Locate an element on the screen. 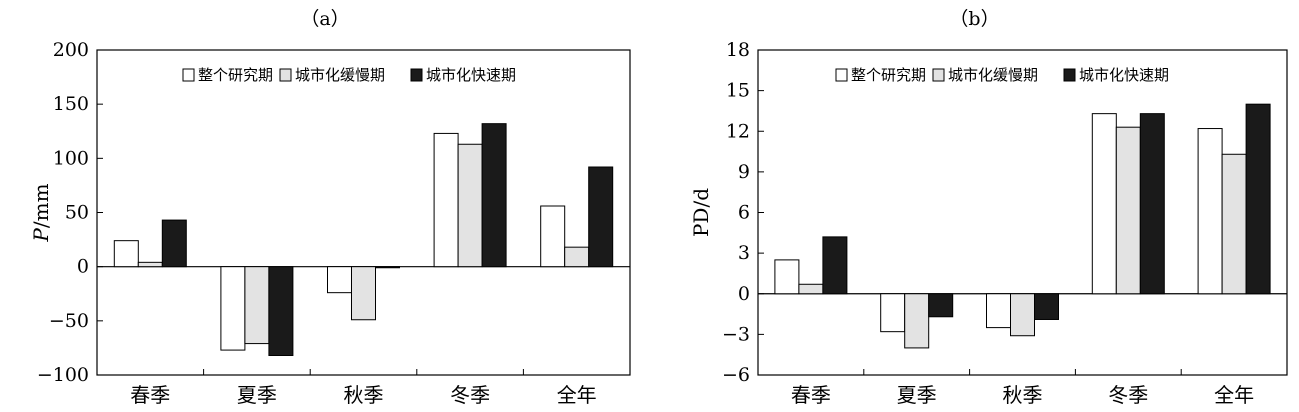 The image size is (1299, 412). y-tick-label-a: −100 is located at coordinates (63, 375).